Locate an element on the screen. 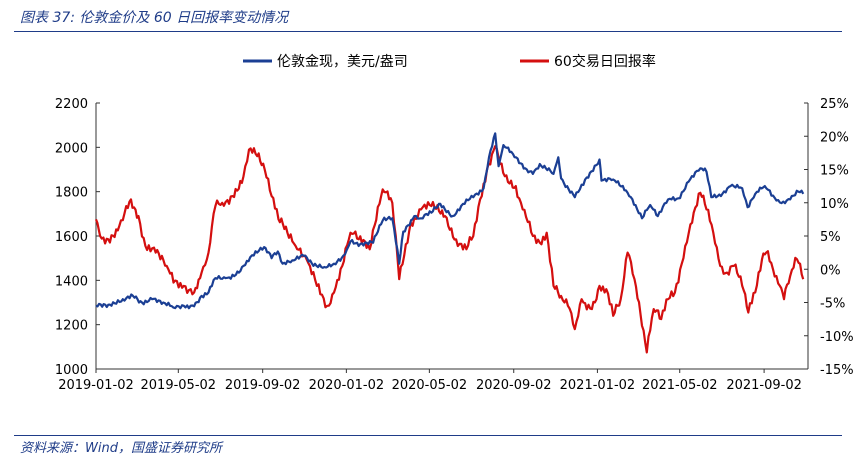 This screenshot has width=856, height=458. legend-label-gold: 伦敦金现，美元/盎司 is located at coordinates (342, 62).